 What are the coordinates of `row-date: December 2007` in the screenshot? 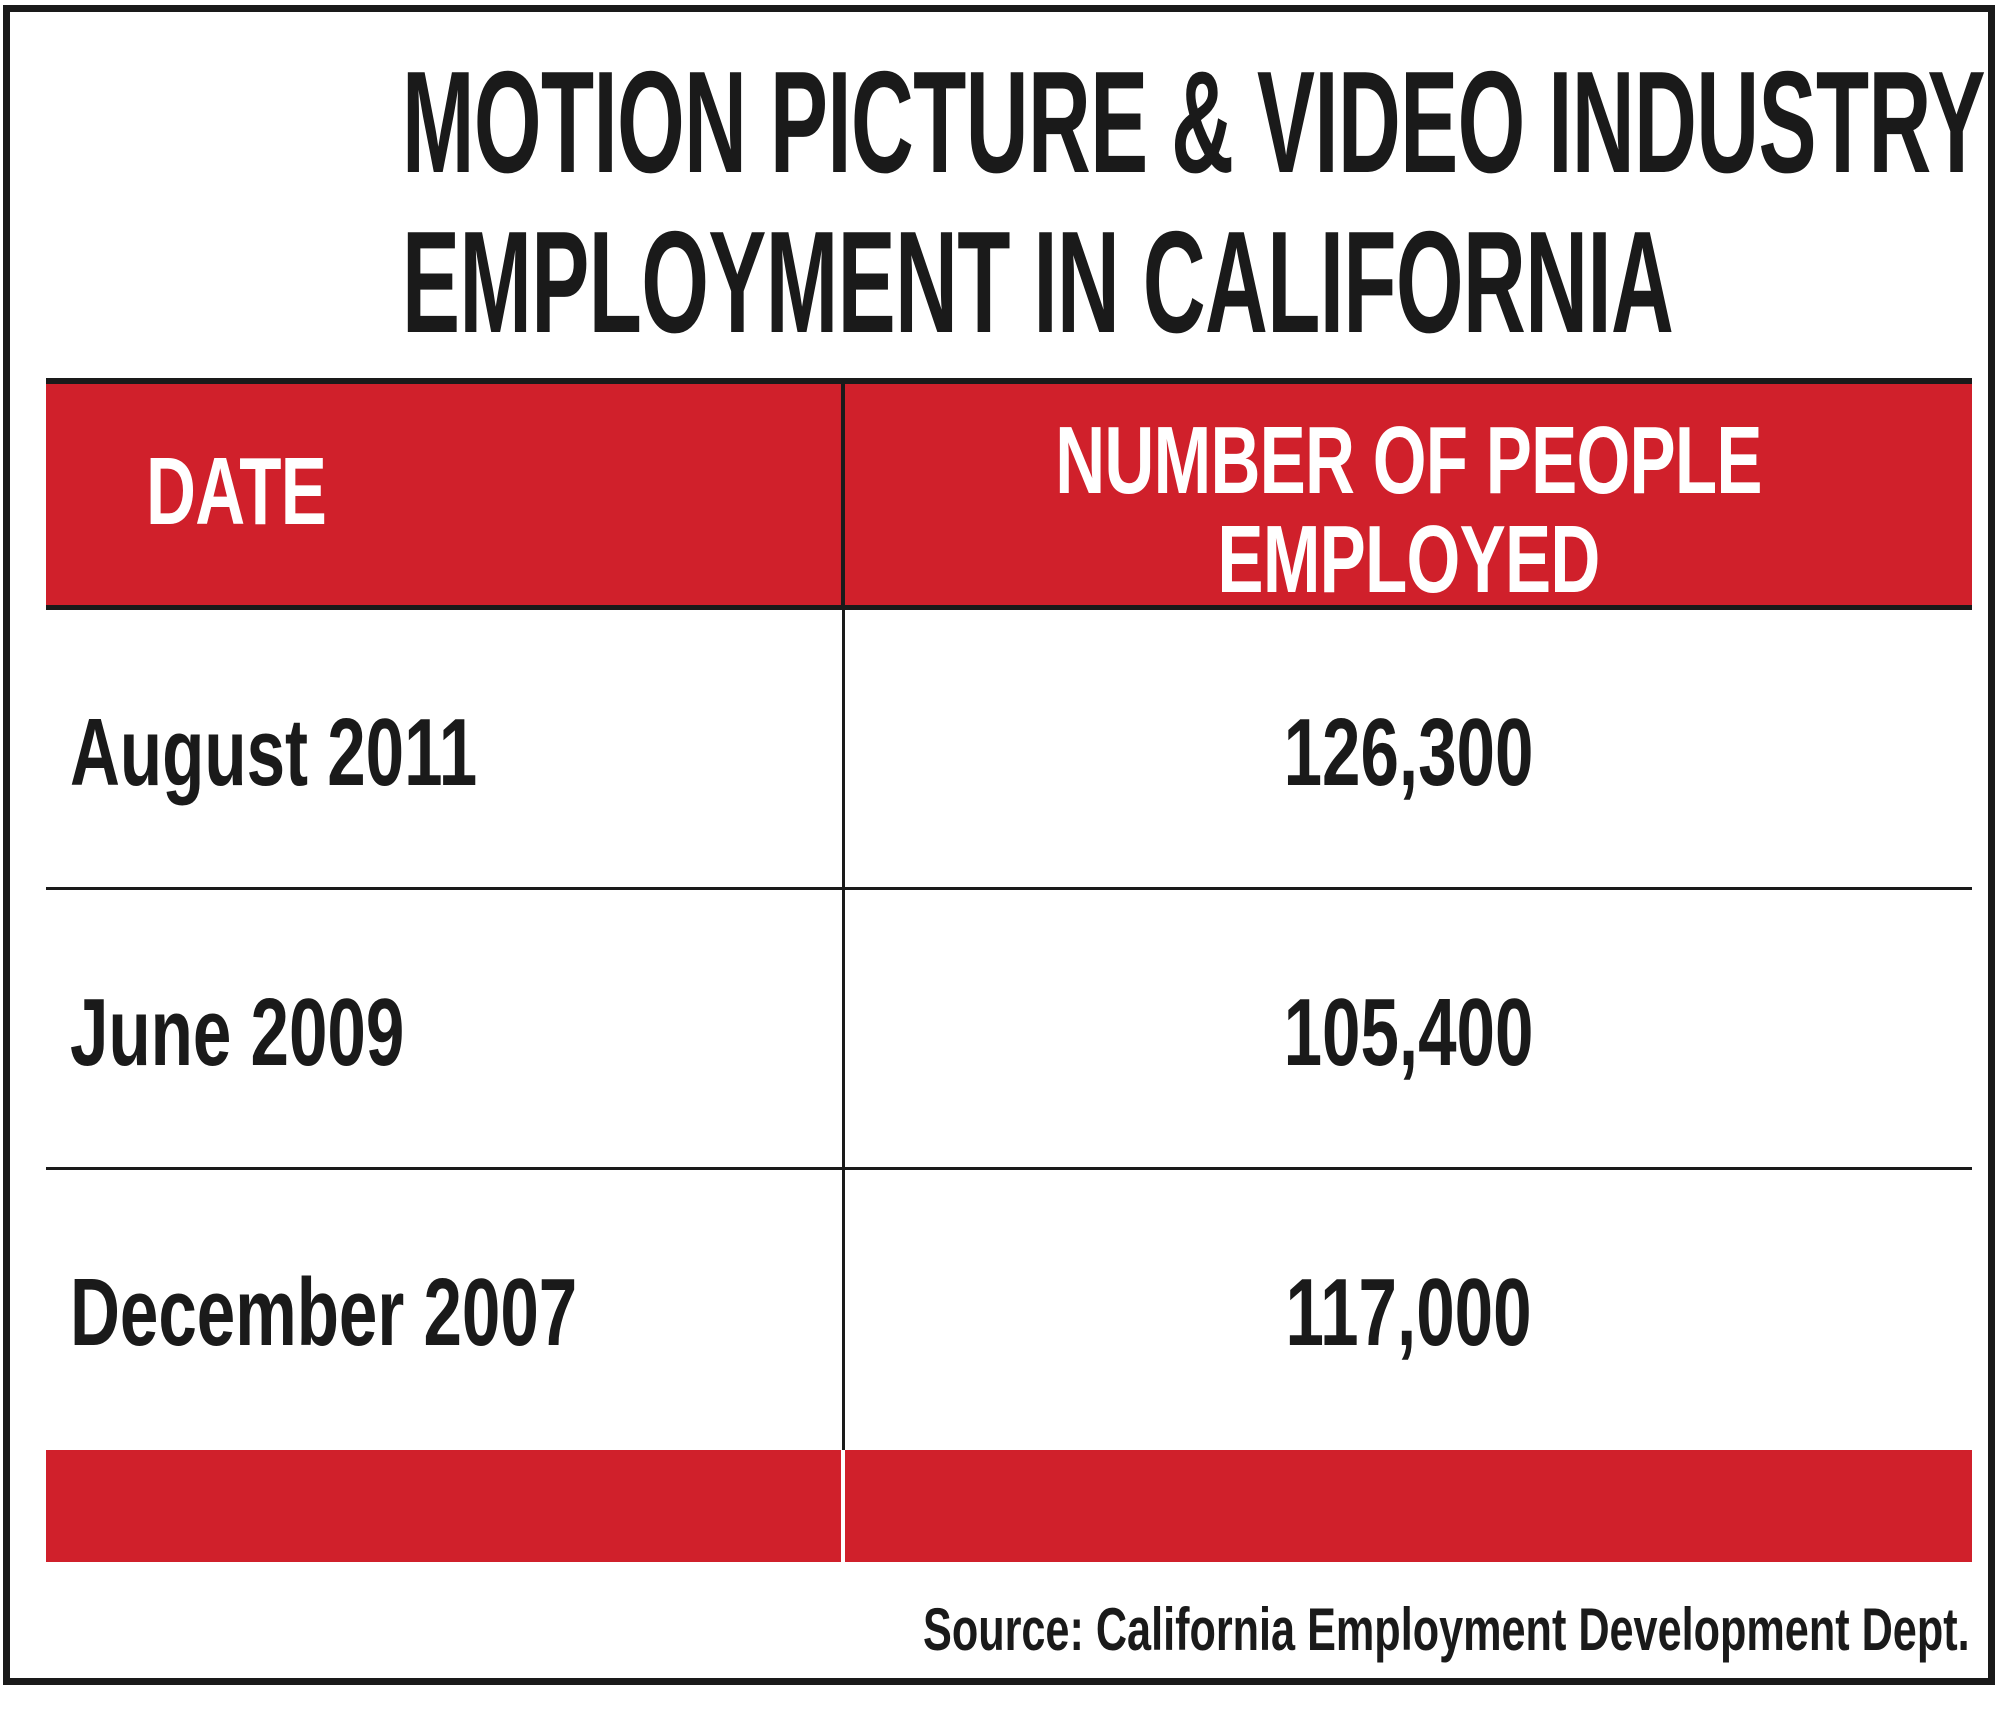 It's located at (324, 1312).